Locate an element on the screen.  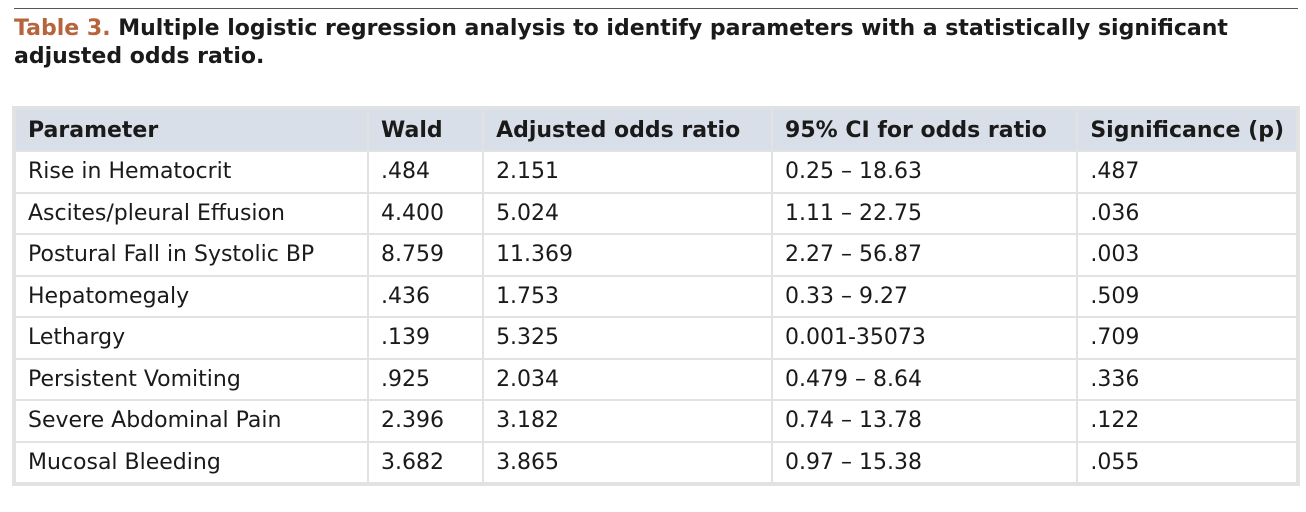
cell-wald: .925 is located at coordinates (426, 379).